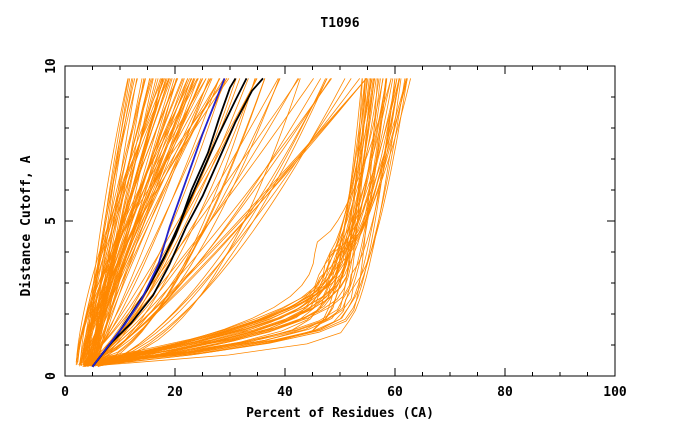  I want to click on x-tick-label: 60, so click(395, 392).